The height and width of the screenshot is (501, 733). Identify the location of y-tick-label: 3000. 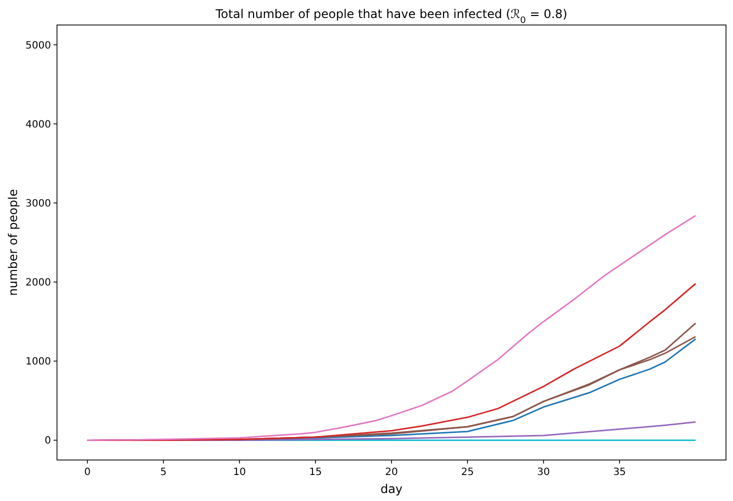
(38, 204).